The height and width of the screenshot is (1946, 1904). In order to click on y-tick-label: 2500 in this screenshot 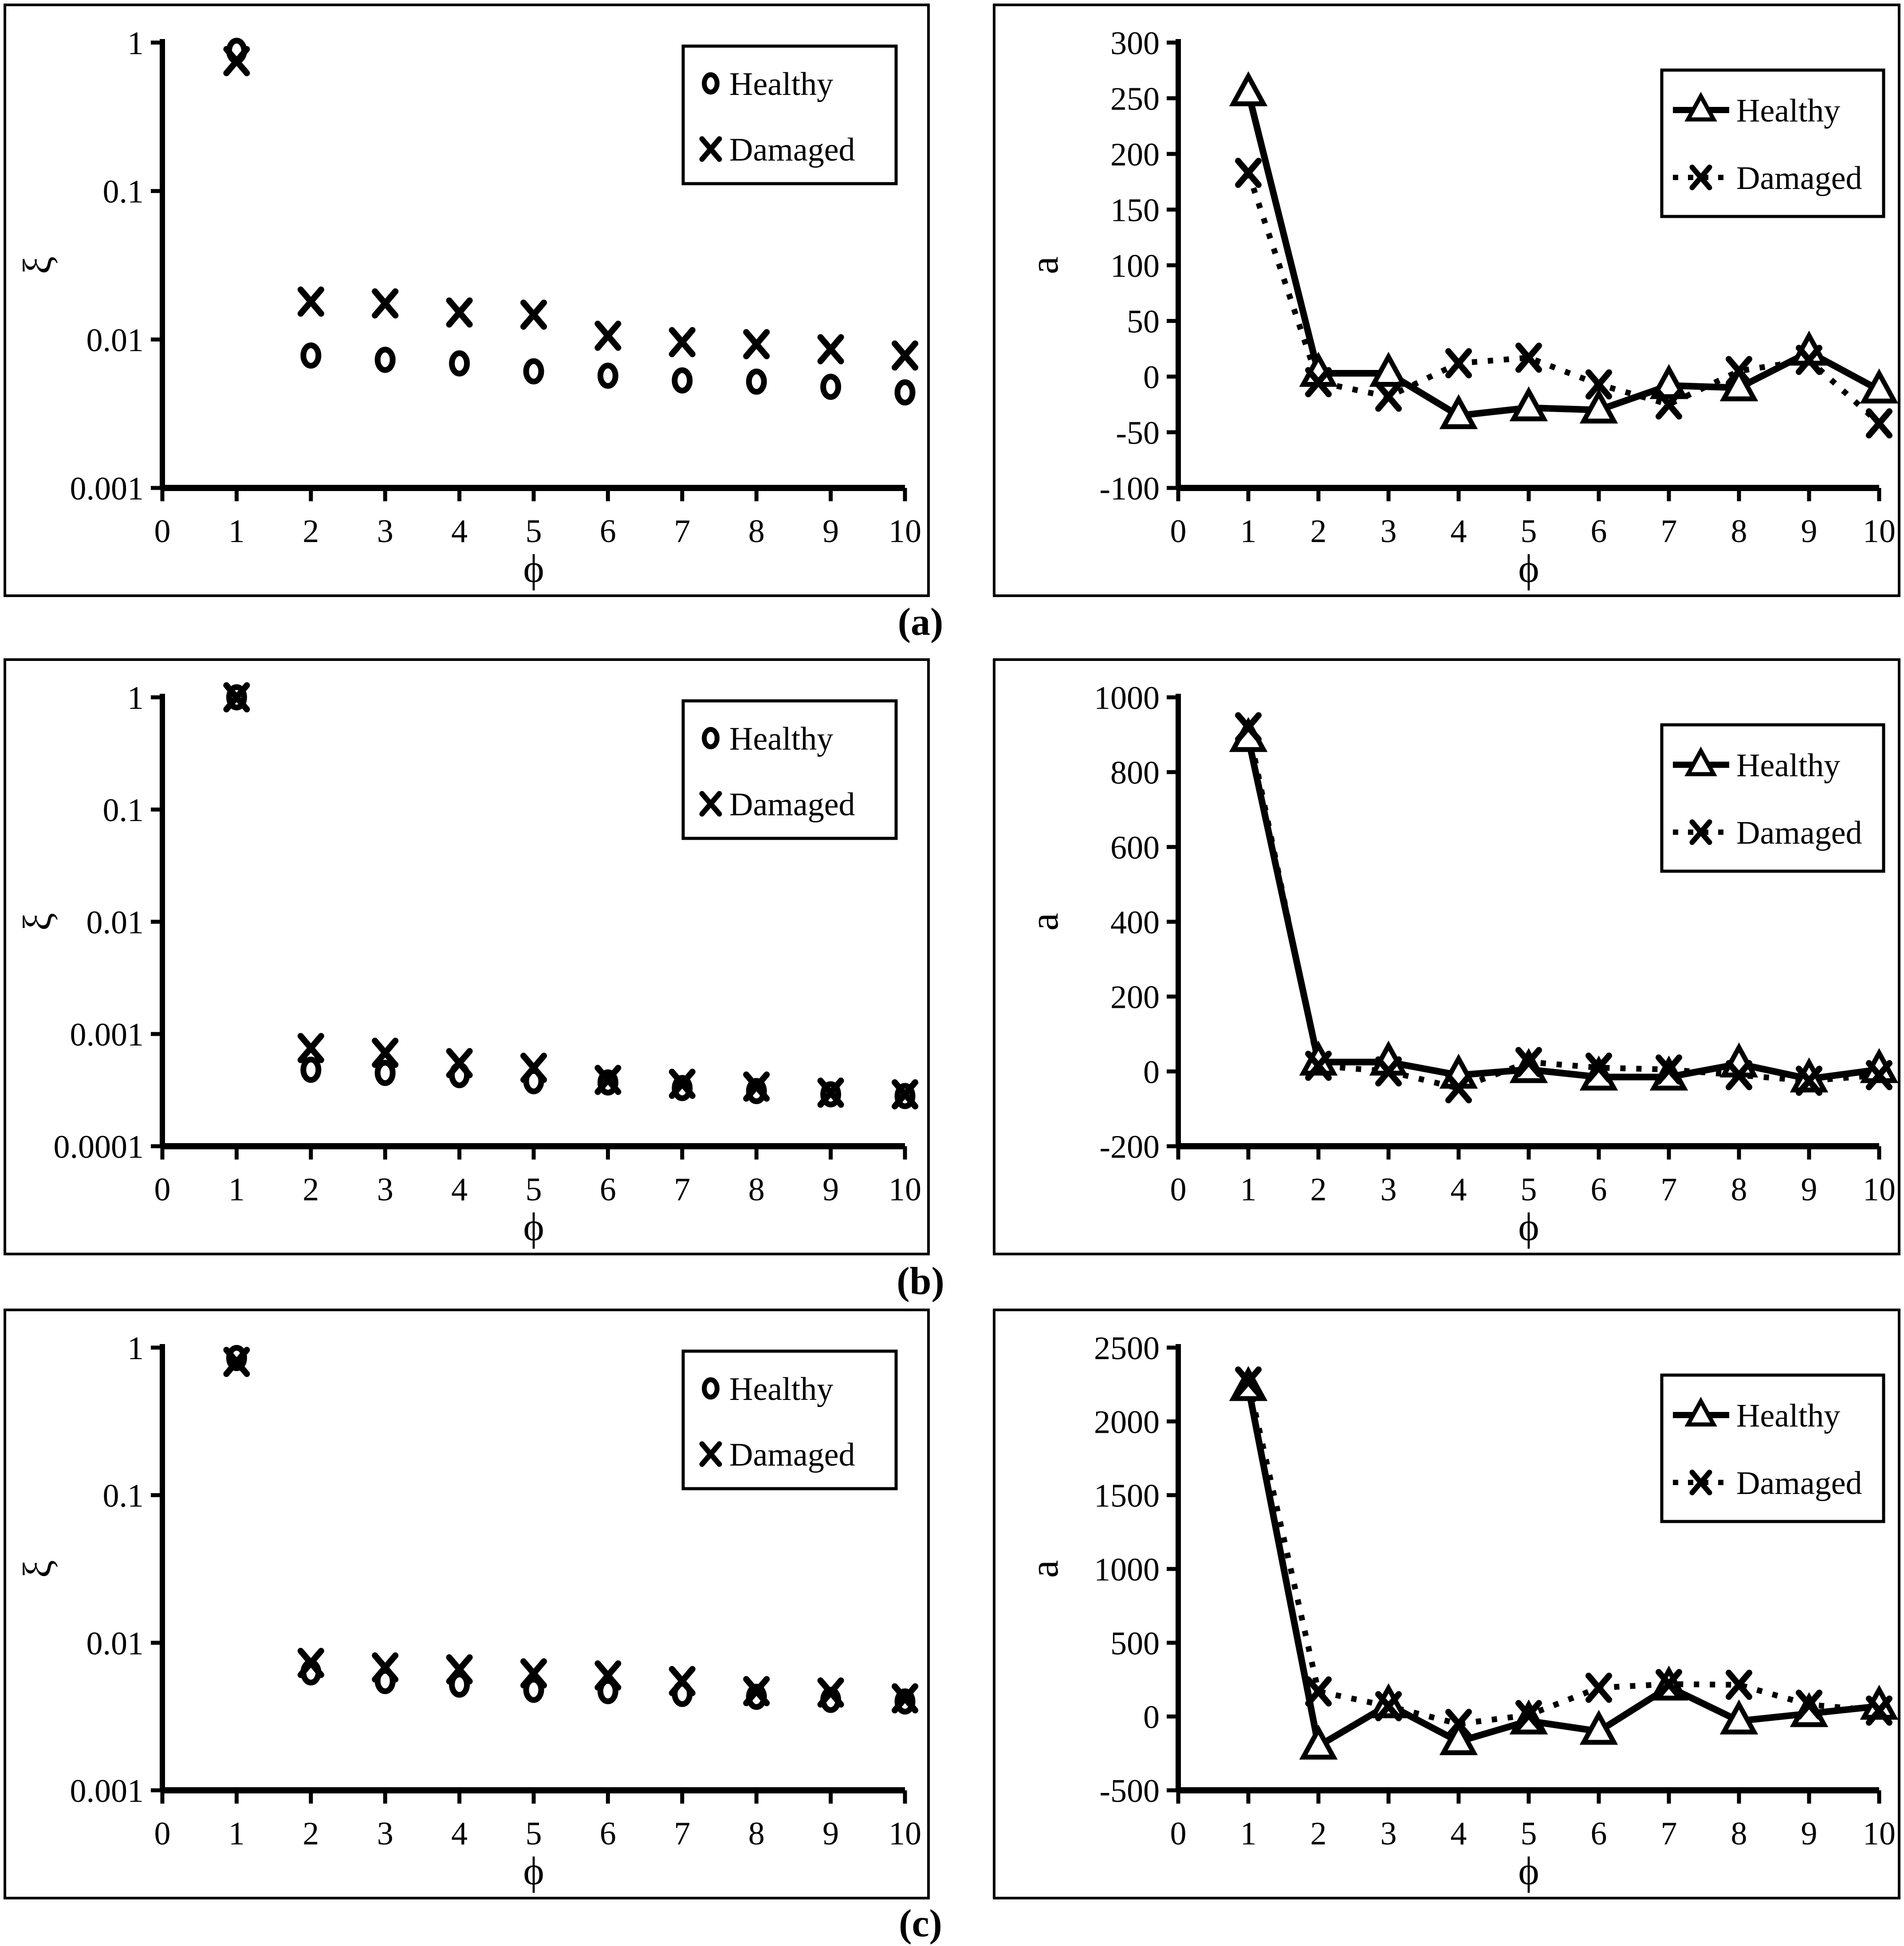, I will do `click(1127, 1348)`.